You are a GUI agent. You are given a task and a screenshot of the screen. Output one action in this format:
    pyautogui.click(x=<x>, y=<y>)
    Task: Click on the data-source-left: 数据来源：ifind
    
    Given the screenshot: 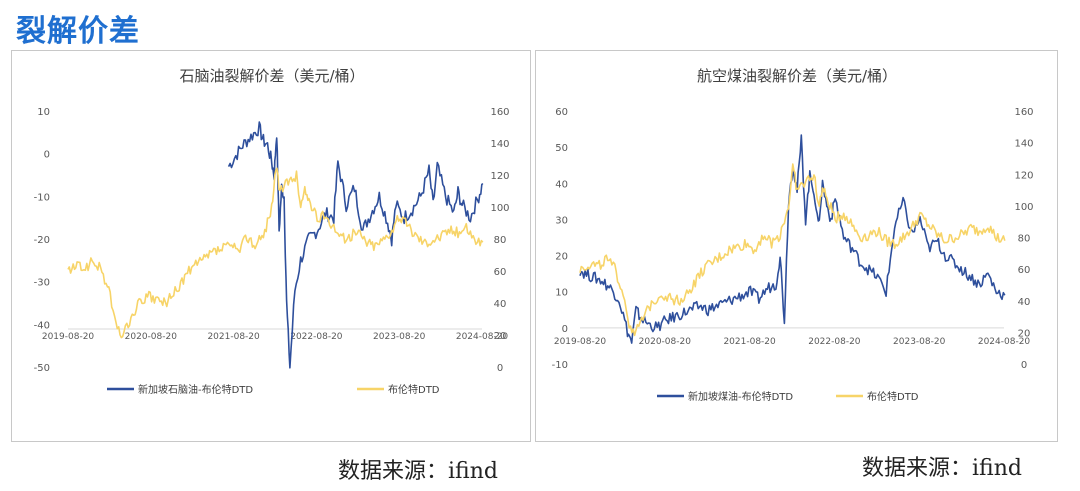 What is the action you would take?
    pyautogui.click(x=418, y=471)
    